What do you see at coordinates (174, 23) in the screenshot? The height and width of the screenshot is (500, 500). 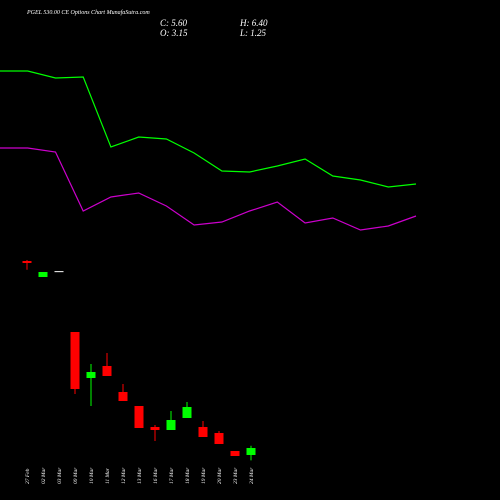 I see `close-label: C: 5.60` at bounding box center [174, 23].